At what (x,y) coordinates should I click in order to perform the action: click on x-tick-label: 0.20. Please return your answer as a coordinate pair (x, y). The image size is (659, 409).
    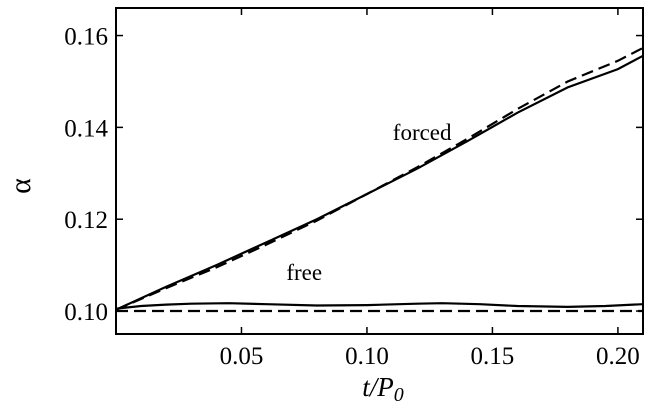
    Looking at the image, I should click on (618, 356).